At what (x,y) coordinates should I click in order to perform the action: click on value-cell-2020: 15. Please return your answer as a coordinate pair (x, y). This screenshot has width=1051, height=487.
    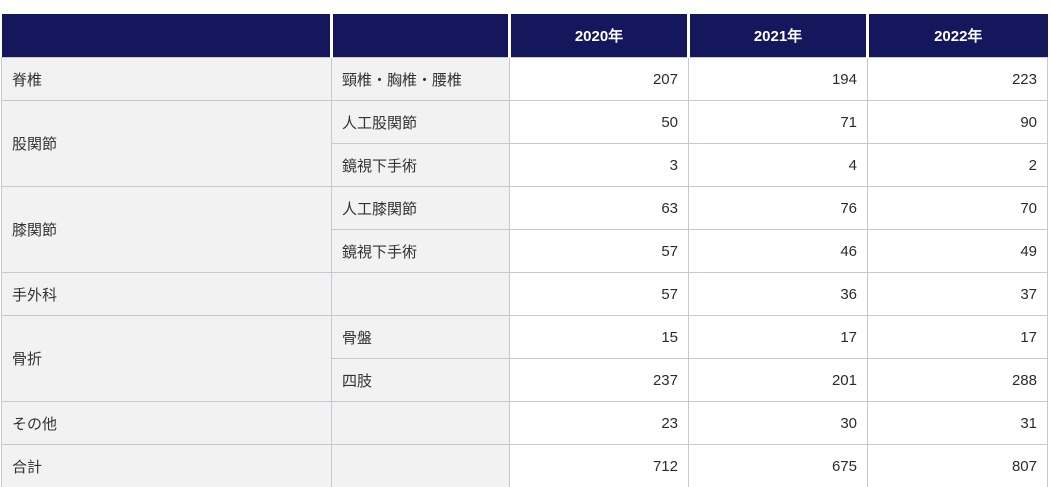
    Looking at the image, I should click on (599, 337).